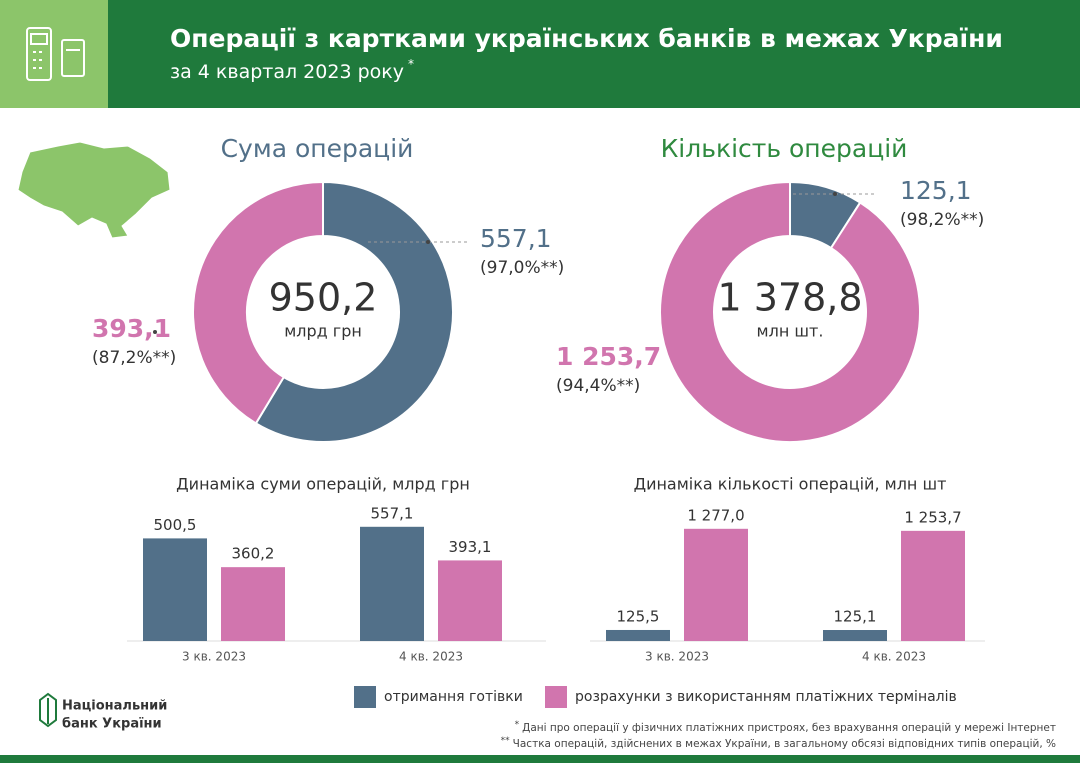  Describe the element at coordinates (94, 190) in the screenshot. I see `ukraine-map` at that location.